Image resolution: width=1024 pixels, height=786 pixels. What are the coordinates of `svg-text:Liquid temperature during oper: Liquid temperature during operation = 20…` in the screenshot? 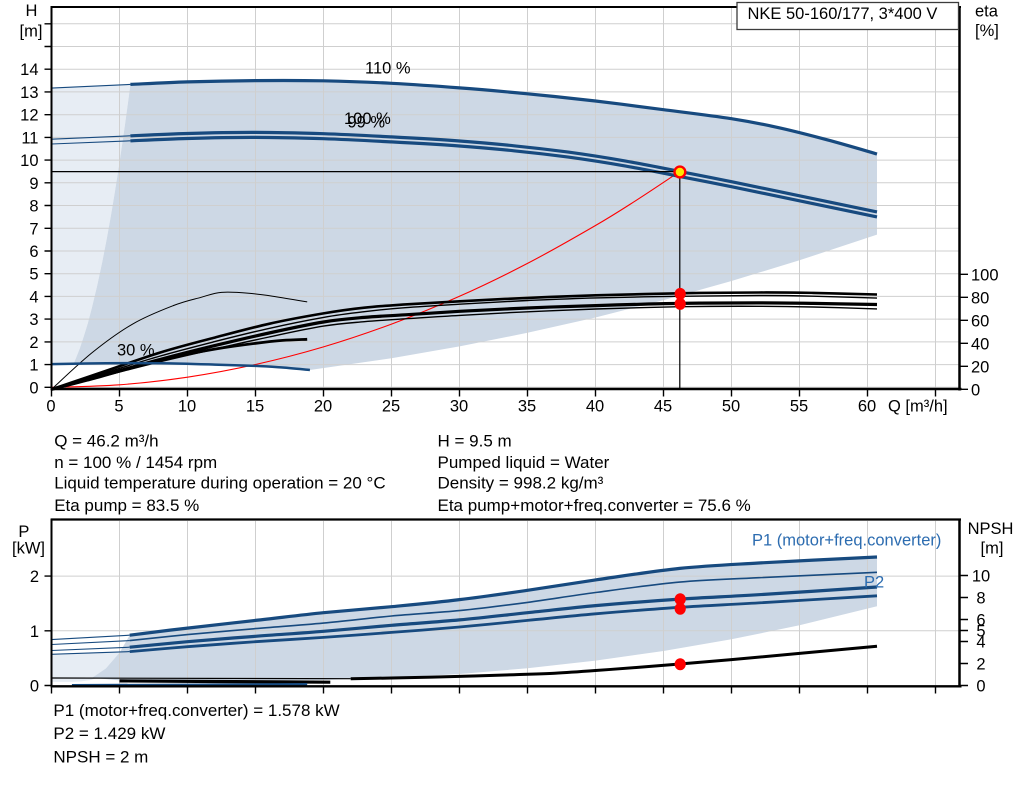 It's located at (219, 483).